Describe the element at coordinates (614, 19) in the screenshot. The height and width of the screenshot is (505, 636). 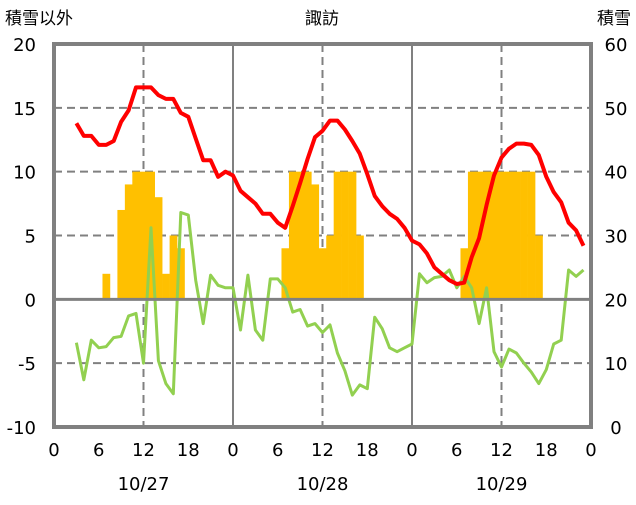
I see `right-axis-title: 積雪` at that location.